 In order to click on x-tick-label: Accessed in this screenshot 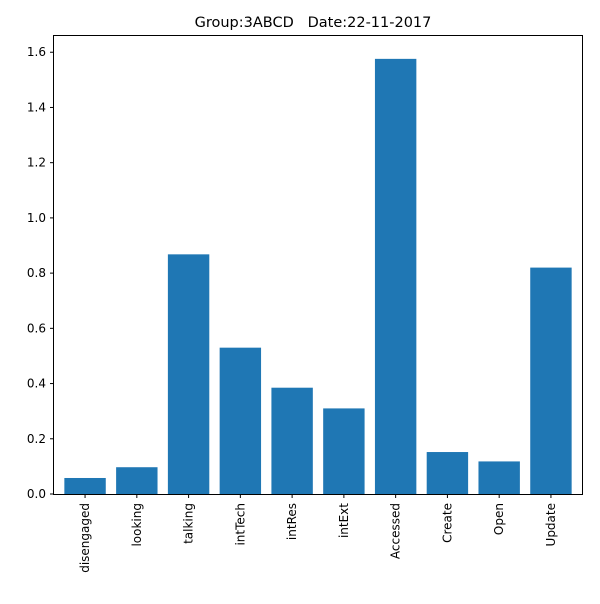, I will do `click(396, 531)`.